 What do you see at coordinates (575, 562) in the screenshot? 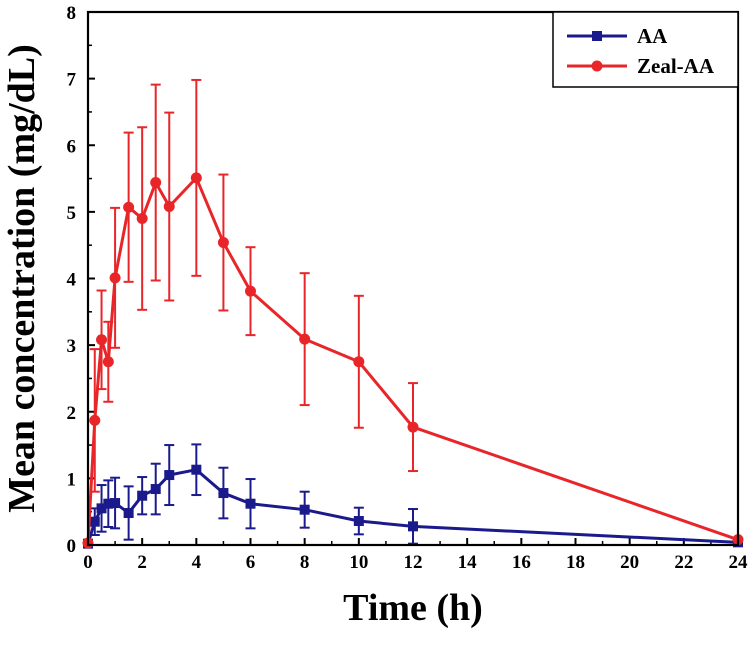
I see `x-tick-label: 18` at bounding box center [575, 562].